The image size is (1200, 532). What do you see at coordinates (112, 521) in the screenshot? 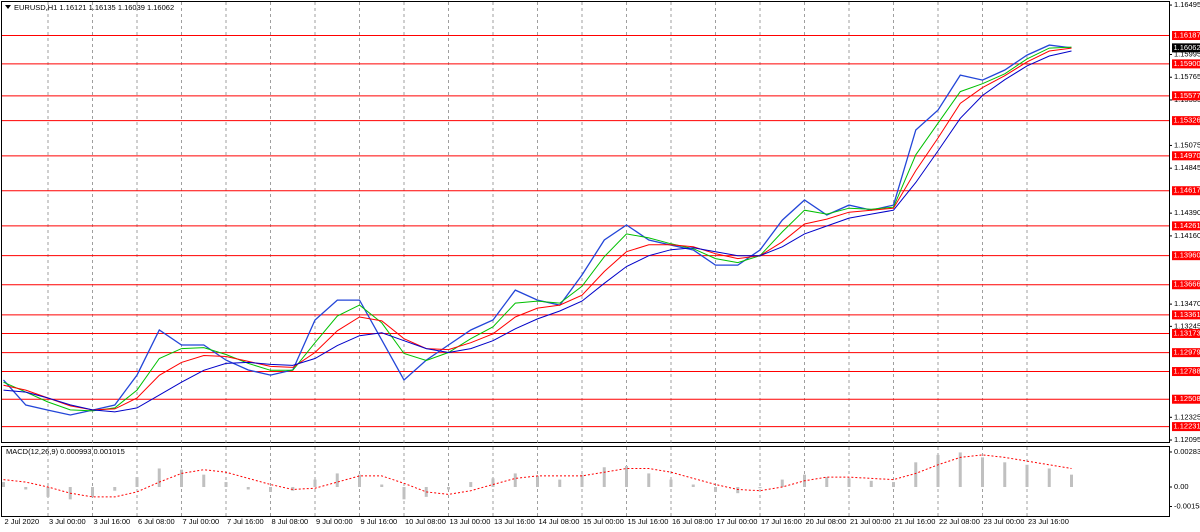
I see `x-tick-label: 3 Jul 16:00` at bounding box center [112, 521].